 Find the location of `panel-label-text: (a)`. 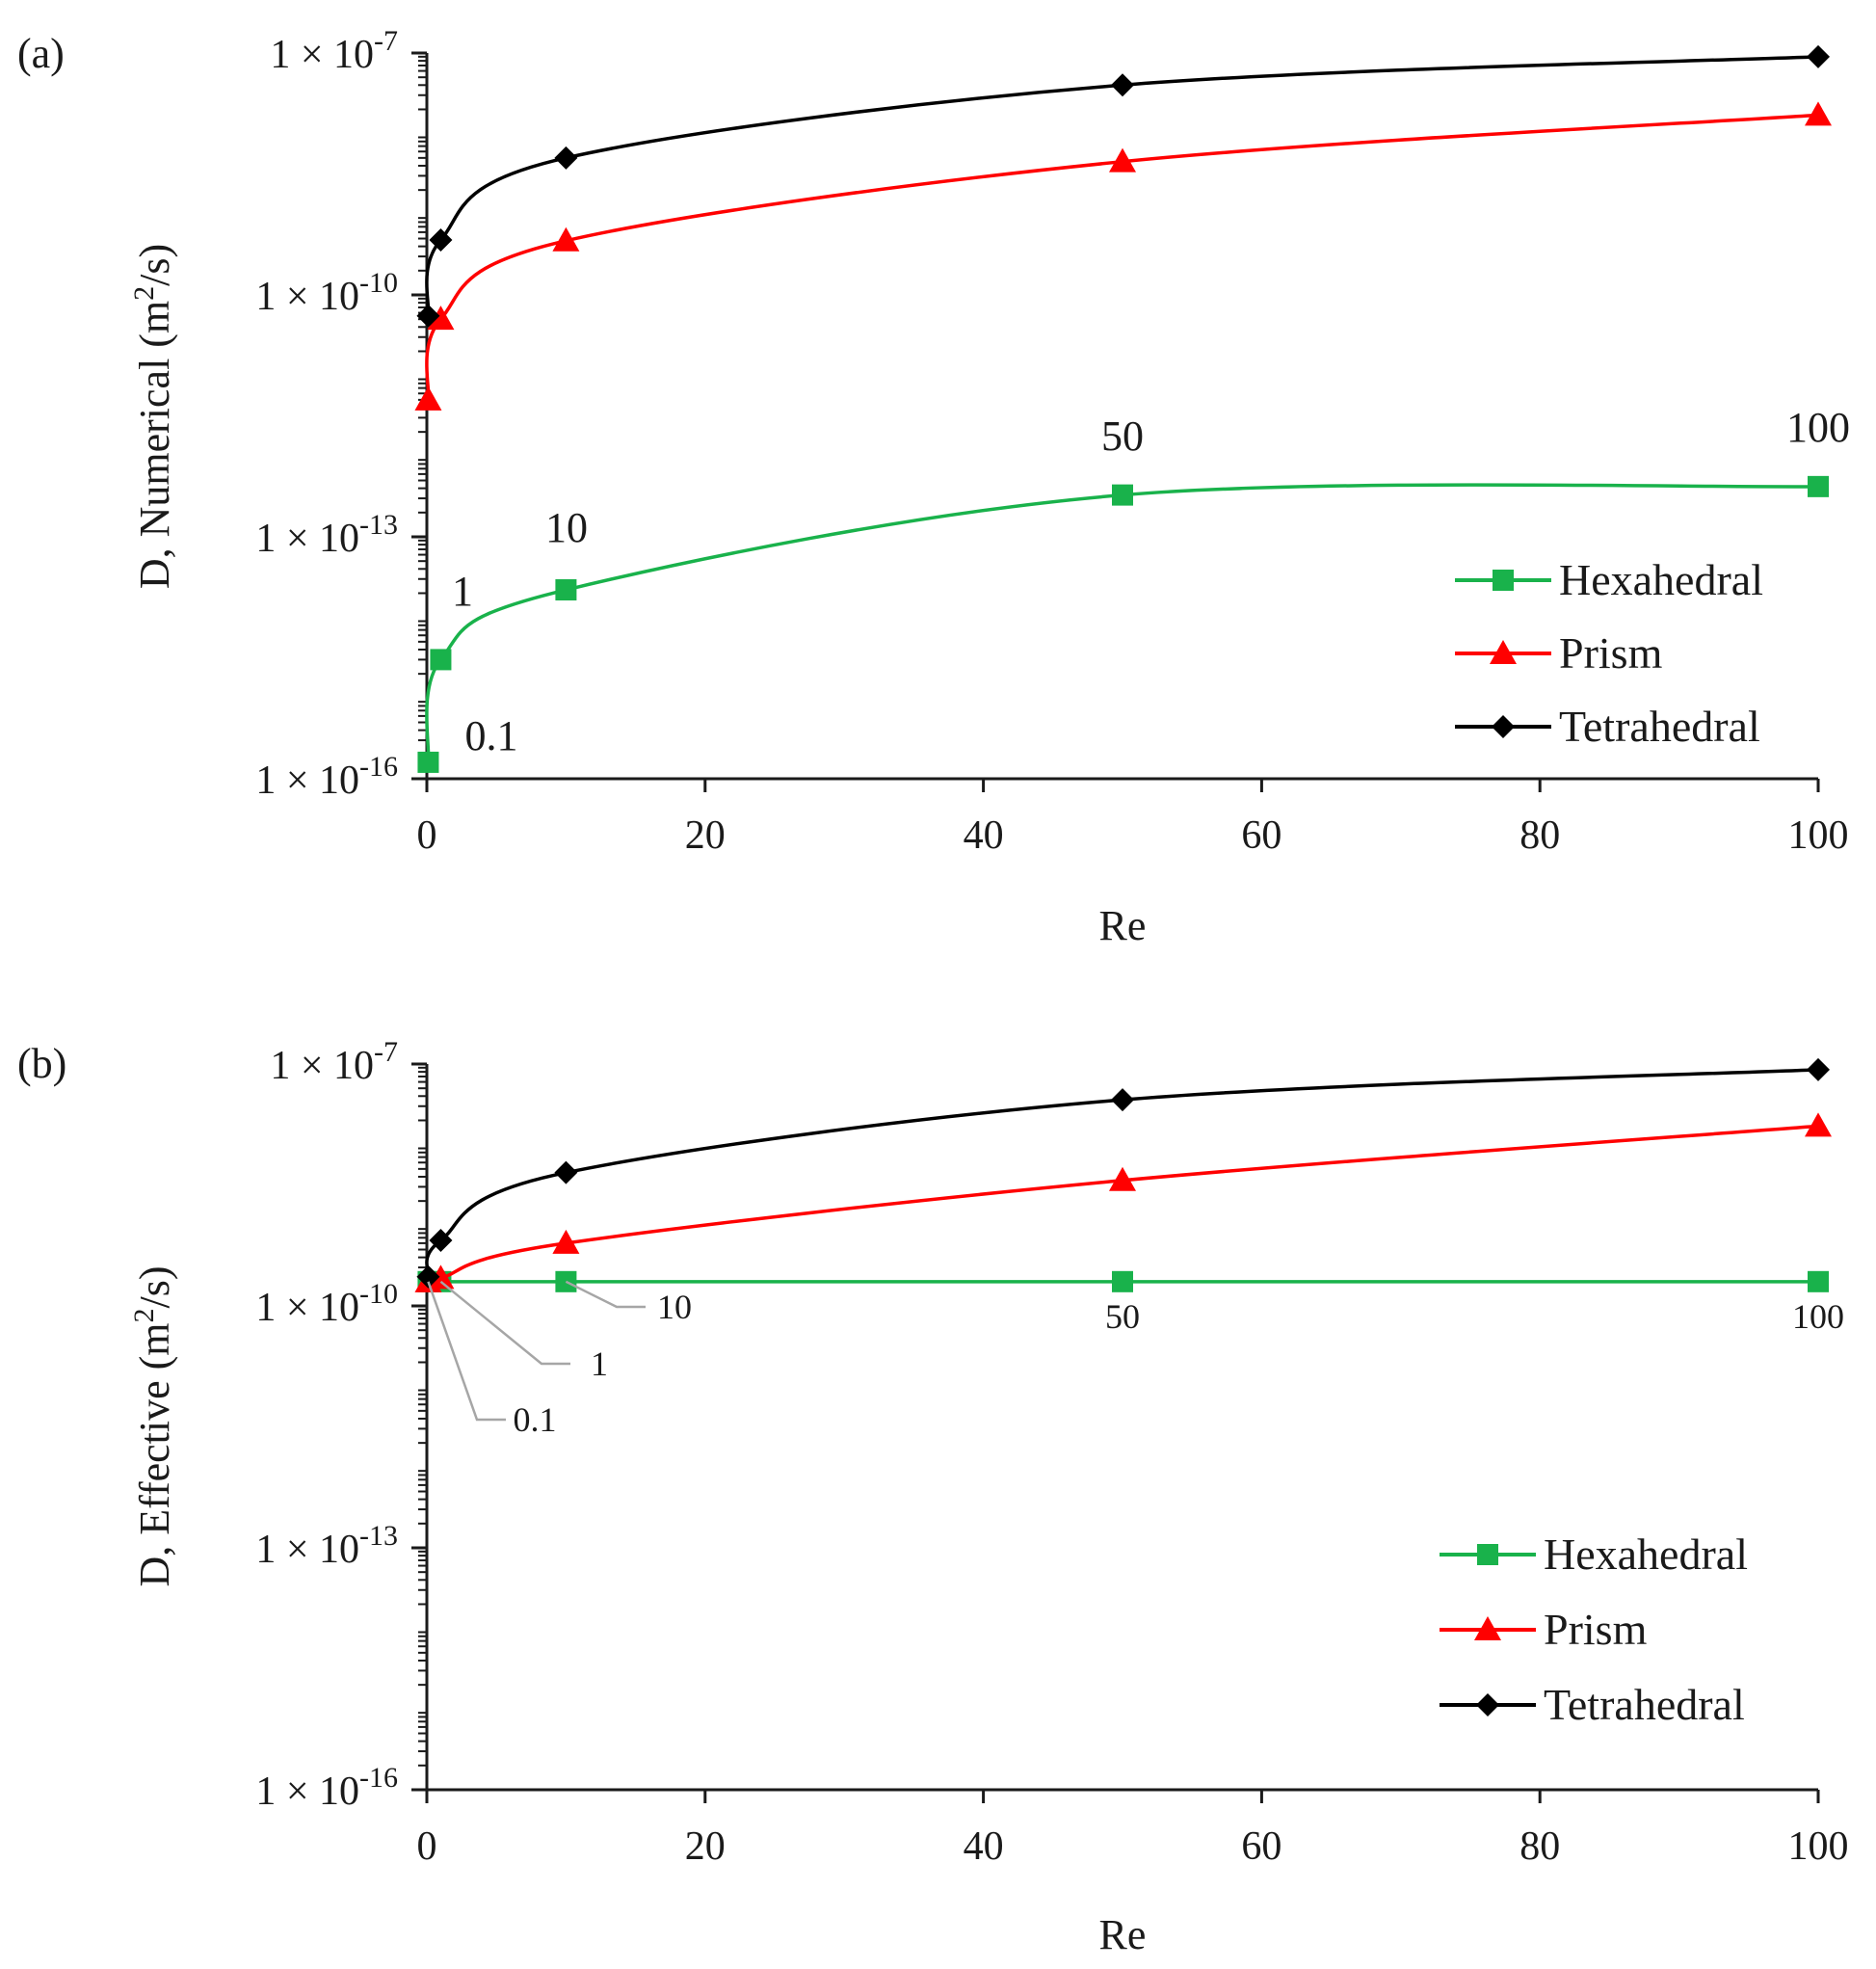

panel-label-text: (a) is located at coordinates (41, 53).